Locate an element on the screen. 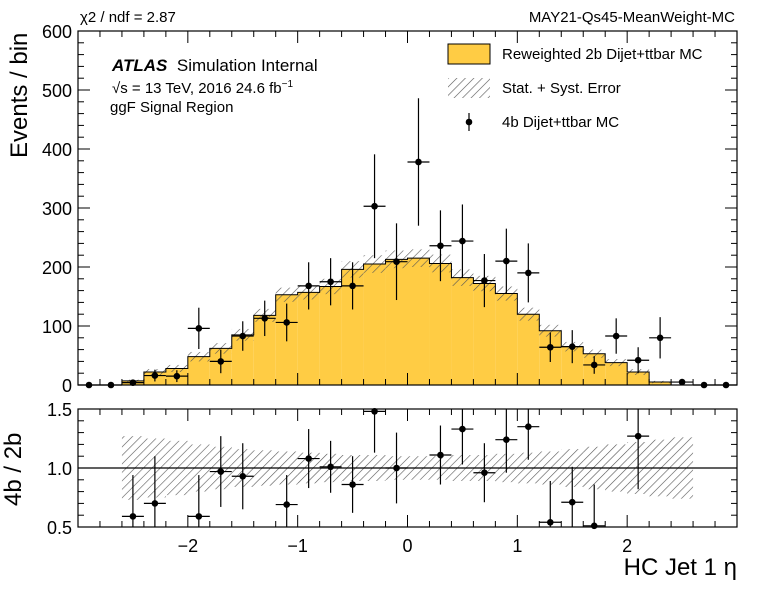 The height and width of the screenshot is (592, 775). x-tick-label: −2 is located at coordinates (188, 546).